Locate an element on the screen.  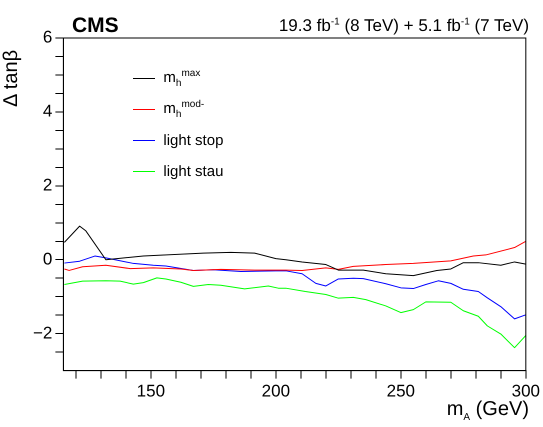
x-tick-label: 250 is located at coordinates (401, 390).